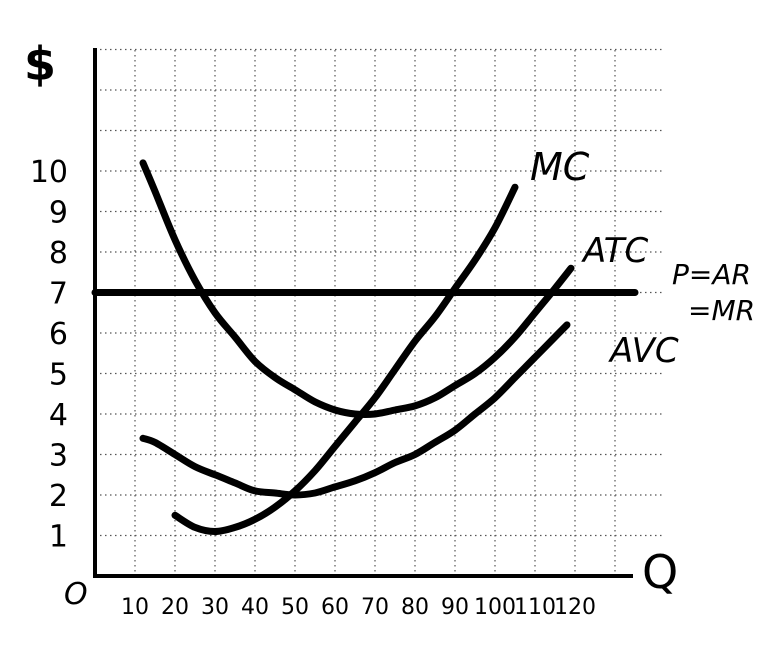 This screenshot has height=646, width=762. I want to click on origin-label: O, so click(76, 594).